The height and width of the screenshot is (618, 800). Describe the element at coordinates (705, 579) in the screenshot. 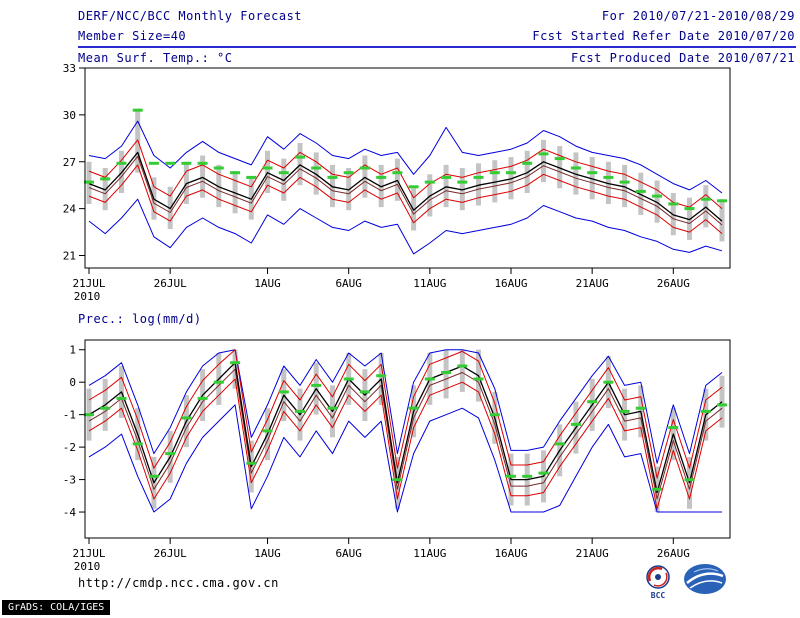

I see `cma-logo` at that location.